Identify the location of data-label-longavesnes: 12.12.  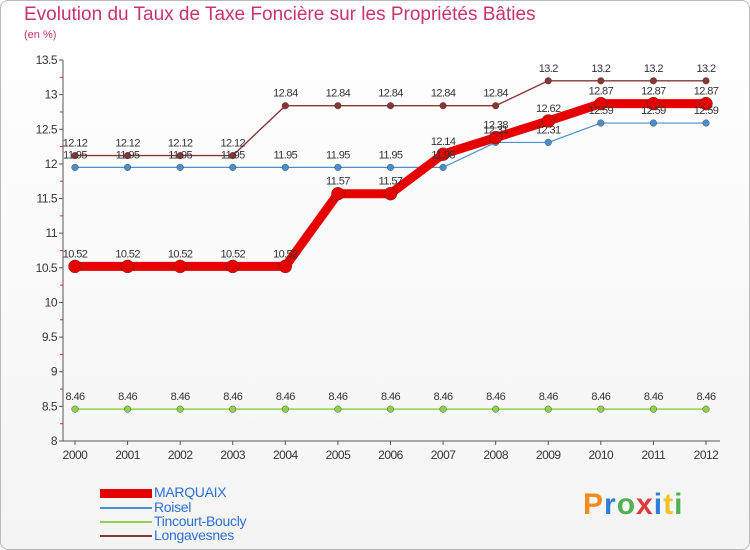
(232, 144).